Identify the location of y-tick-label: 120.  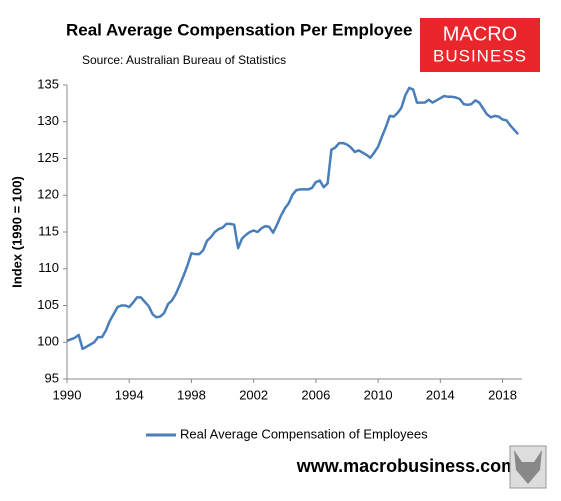
(48, 194).